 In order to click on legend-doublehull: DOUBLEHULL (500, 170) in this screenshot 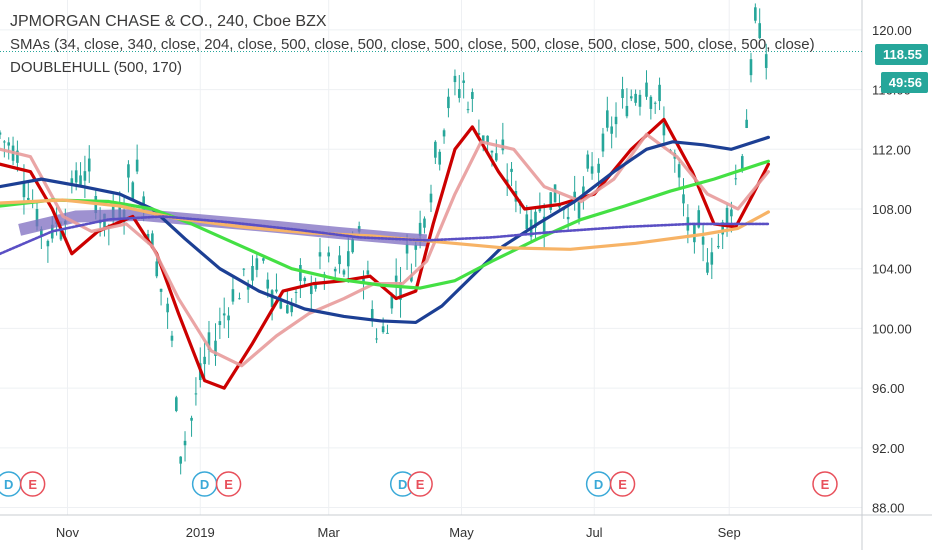, I will do `click(96, 67)`.